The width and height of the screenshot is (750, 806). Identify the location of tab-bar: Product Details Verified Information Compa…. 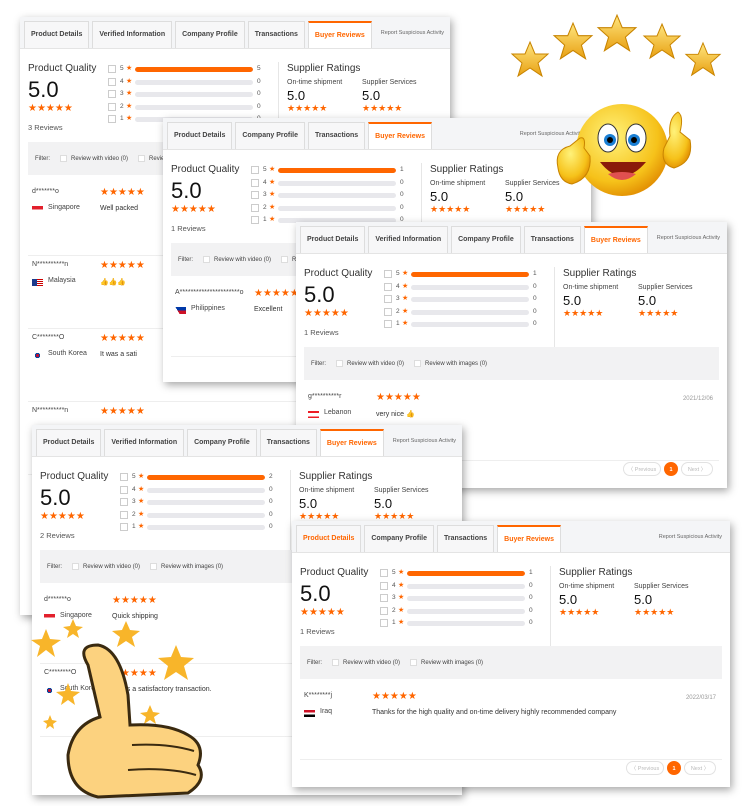
(511, 238).